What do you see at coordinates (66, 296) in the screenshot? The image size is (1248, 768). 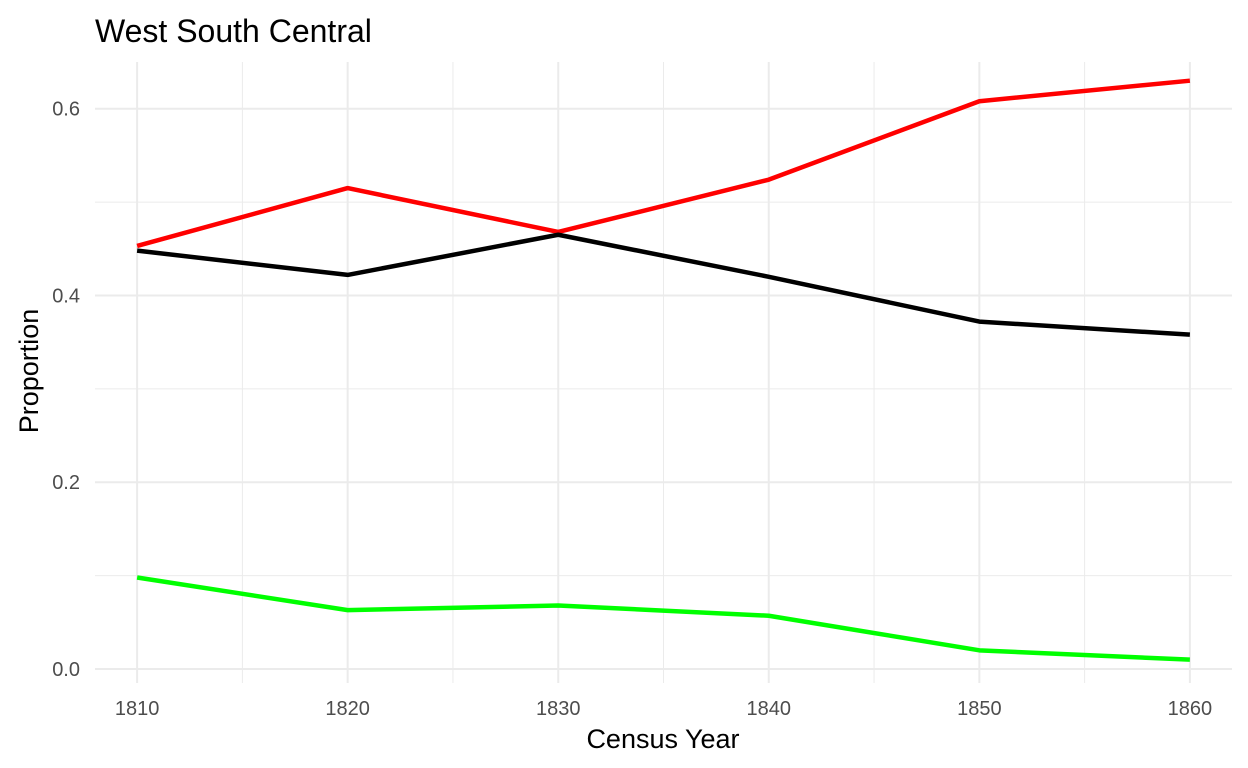 I see `y-tick-label: 0.4` at bounding box center [66, 296].